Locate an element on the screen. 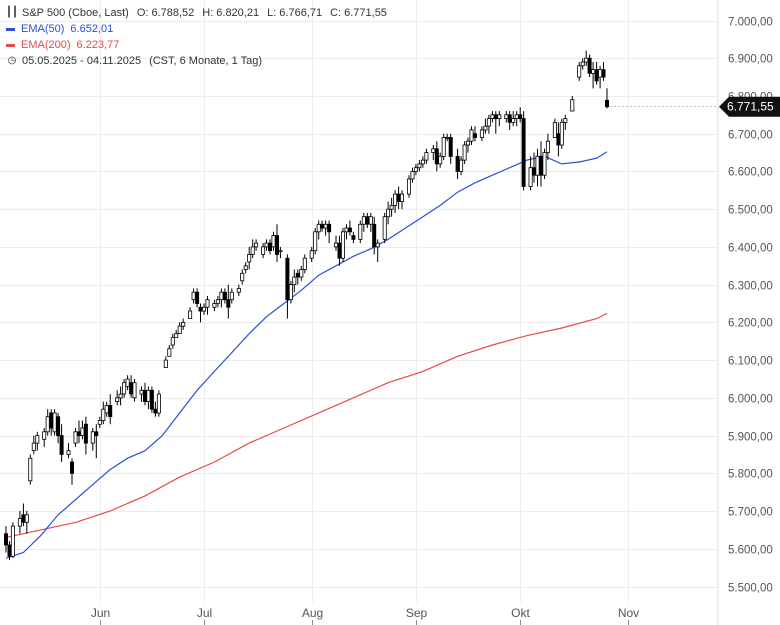 This screenshot has width=780, height=625. legend-ema200-row: EMA(200) 6.223,77 is located at coordinates (196, 45).